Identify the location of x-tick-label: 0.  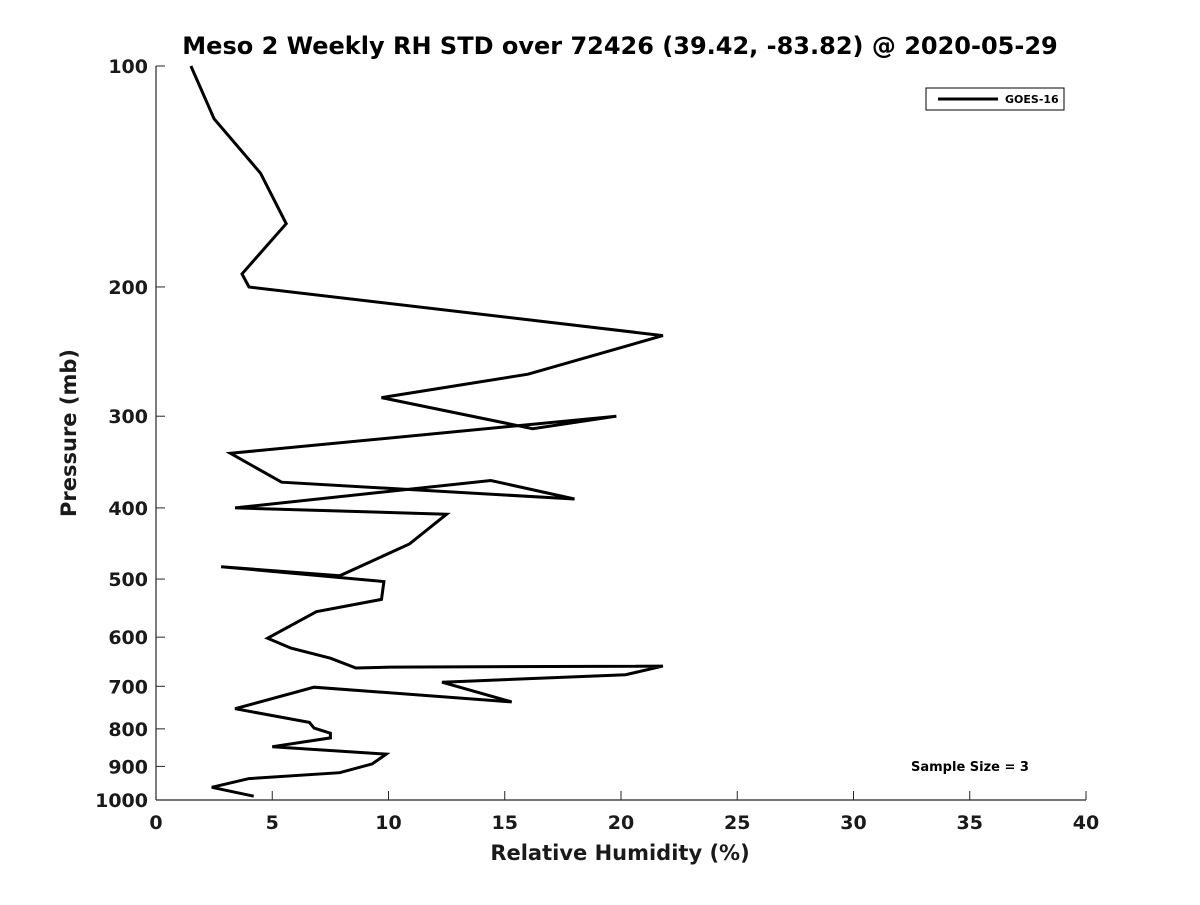
(155, 823).